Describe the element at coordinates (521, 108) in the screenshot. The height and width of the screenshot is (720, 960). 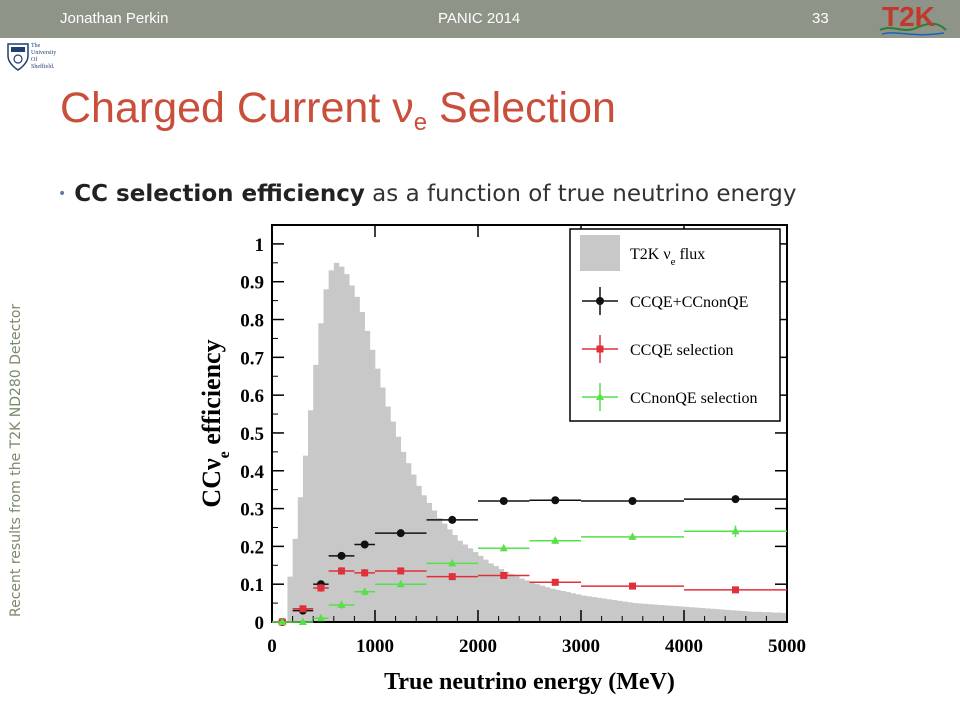
I see `title-rest: Selection` at that location.